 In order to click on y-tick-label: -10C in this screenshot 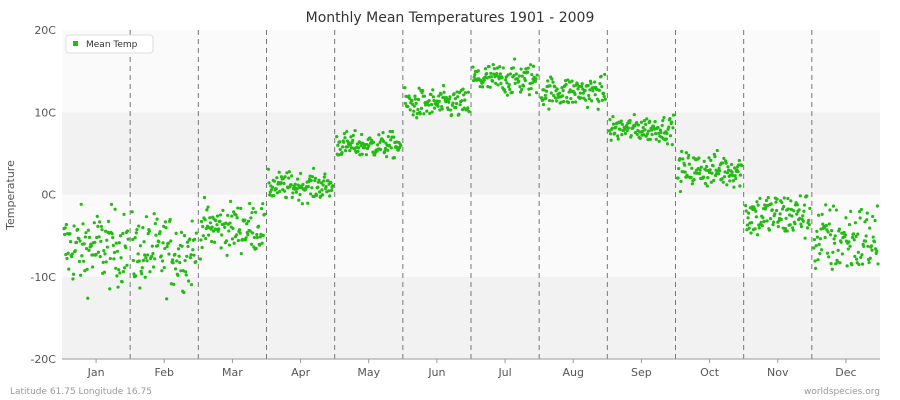, I will do `click(43, 277)`.